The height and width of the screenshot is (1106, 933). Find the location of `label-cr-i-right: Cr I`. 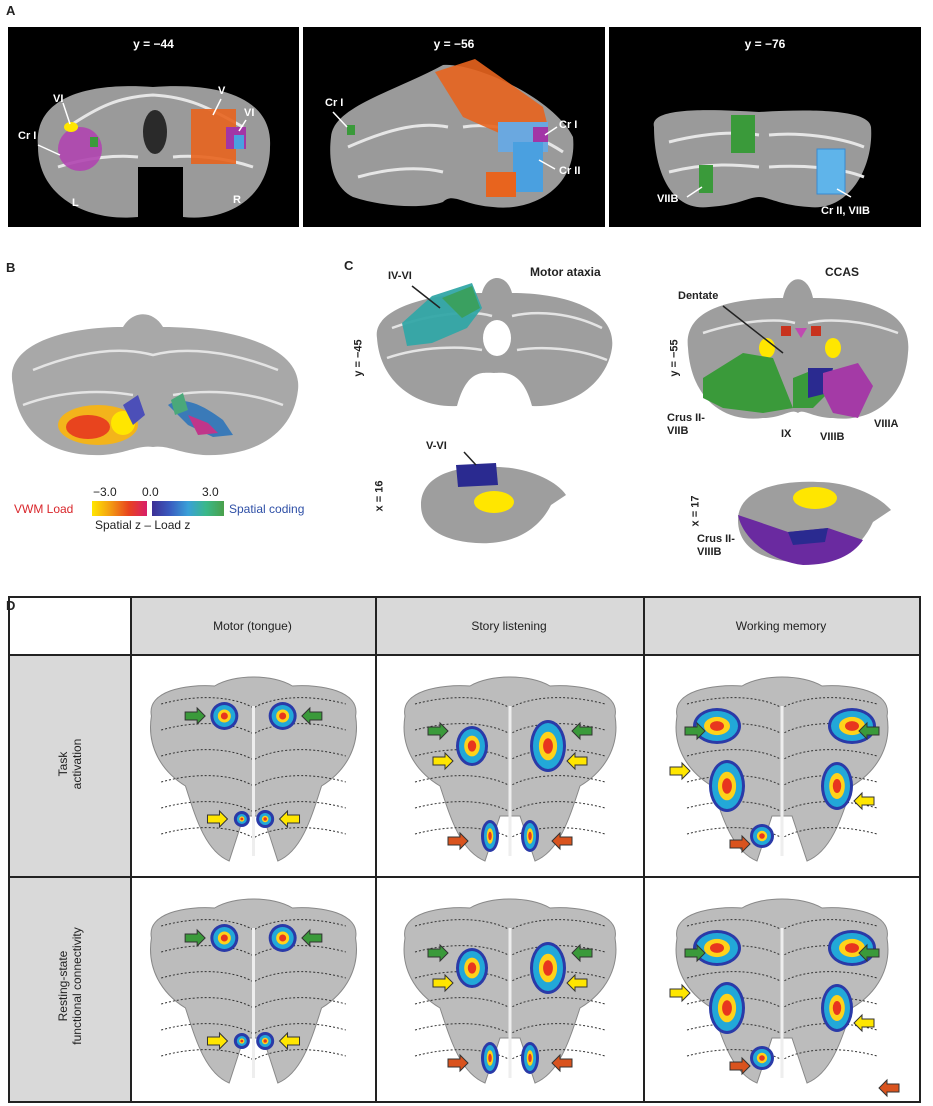

label-cr-i-right: Cr I is located at coordinates (568, 125).